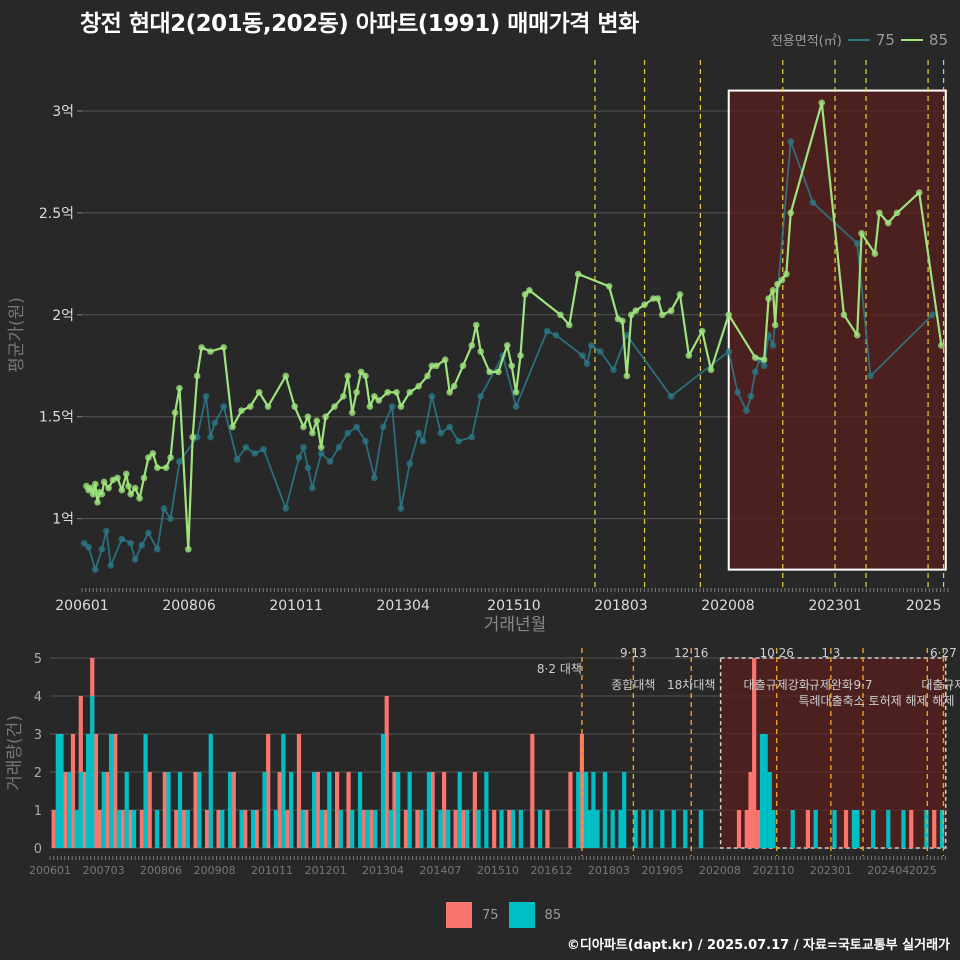  I want to click on policy-annotation: 12·16, so click(691, 653).